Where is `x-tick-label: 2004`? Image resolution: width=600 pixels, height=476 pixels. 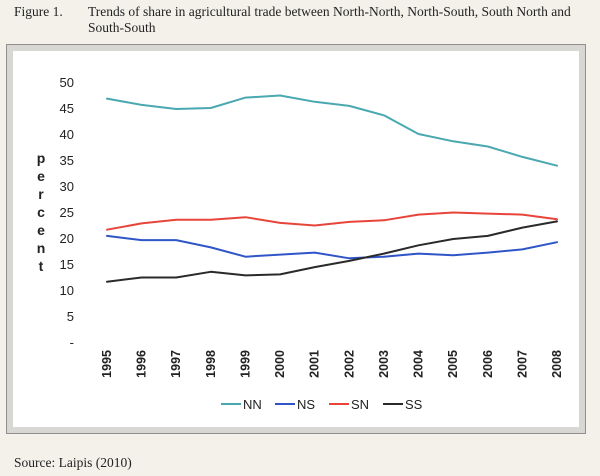 x-tick-label: 2004 is located at coordinates (419, 364).